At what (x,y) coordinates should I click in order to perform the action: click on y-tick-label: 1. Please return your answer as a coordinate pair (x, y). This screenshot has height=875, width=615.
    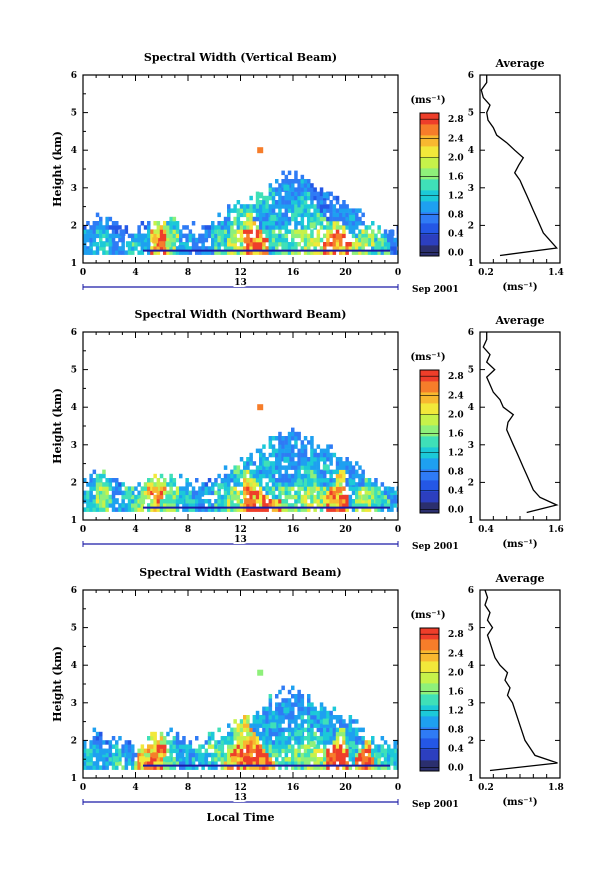
    Looking at the image, I should click on (74, 779).